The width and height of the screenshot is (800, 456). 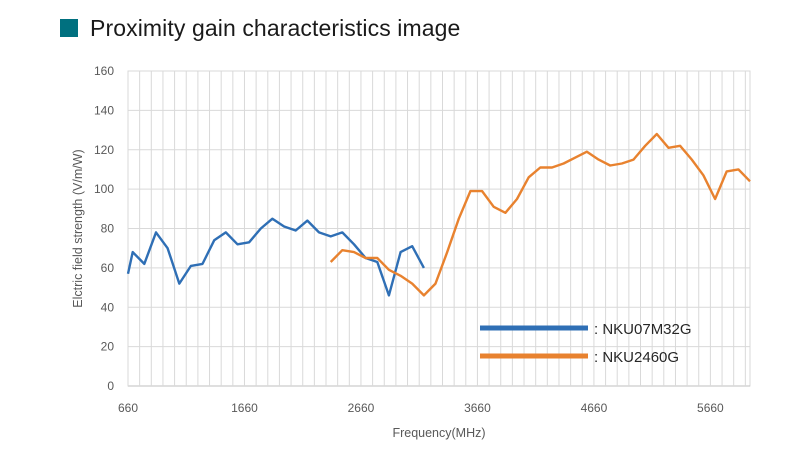 What do you see at coordinates (710, 408) in the screenshot?
I see `x-tick-label: 5660` at bounding box center [710, 408].